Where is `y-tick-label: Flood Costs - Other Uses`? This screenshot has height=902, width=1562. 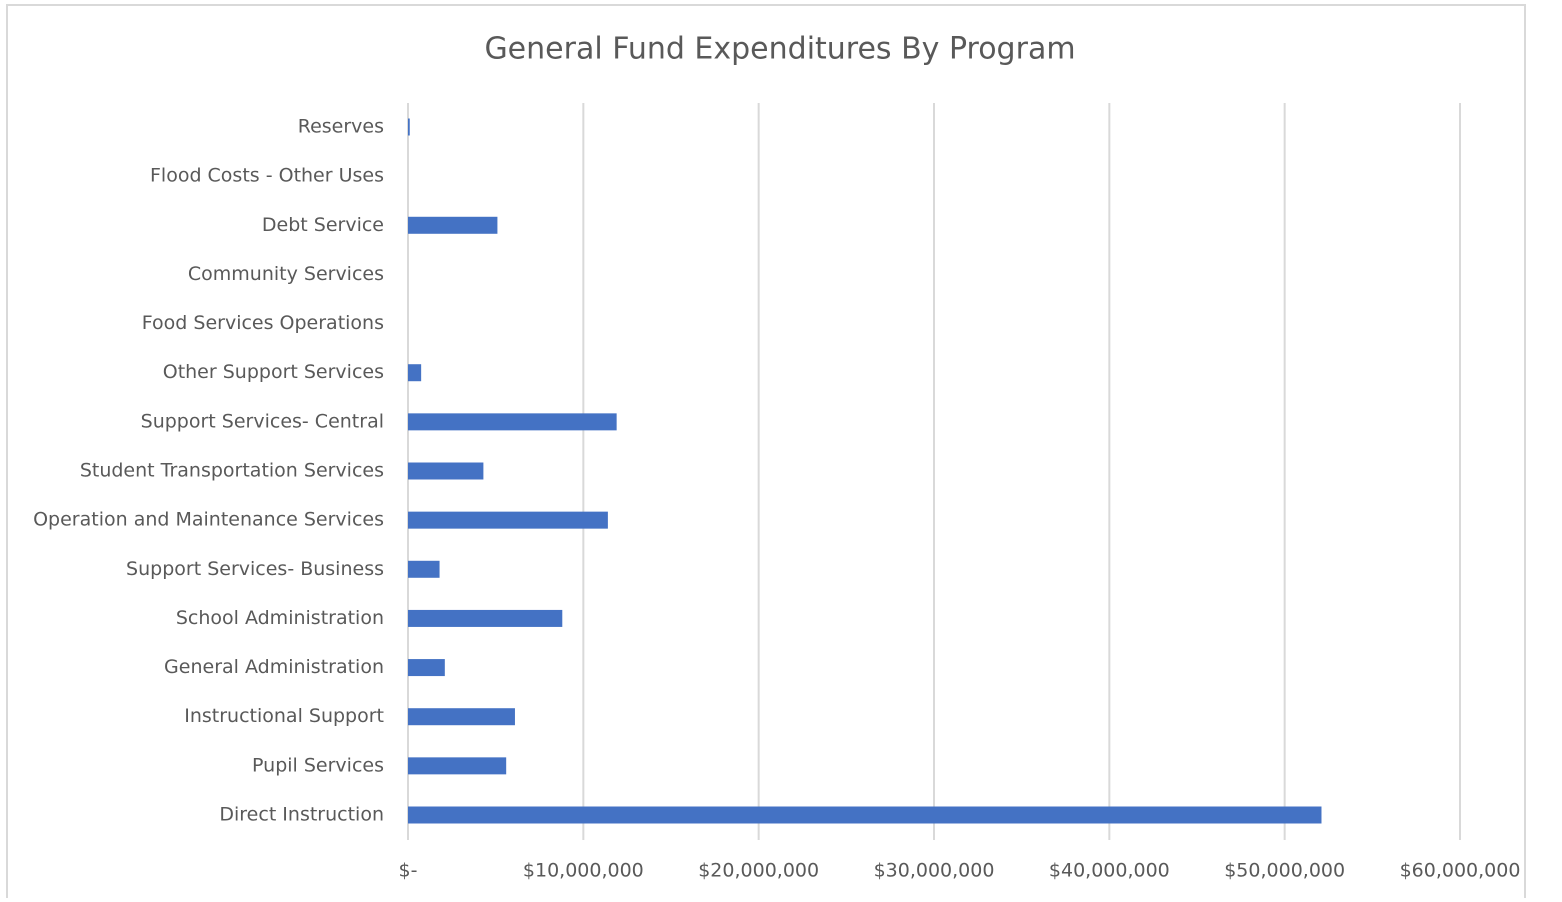 y-tick-label: Flood Costs - Other Uses is located at coordinates (267, 176).